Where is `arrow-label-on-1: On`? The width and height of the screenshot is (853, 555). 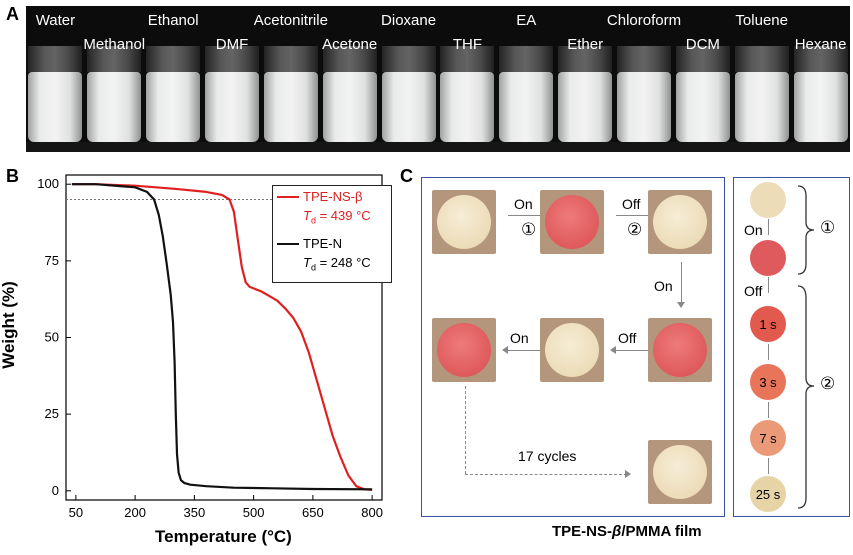
arrow-label-on-1: On is located at coordinates (523, 204).